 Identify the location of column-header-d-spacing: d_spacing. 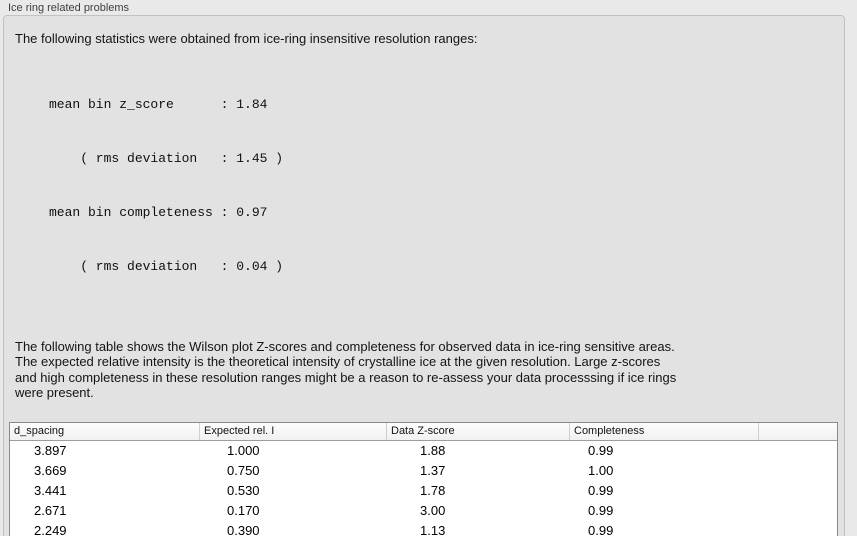
(39, 430).